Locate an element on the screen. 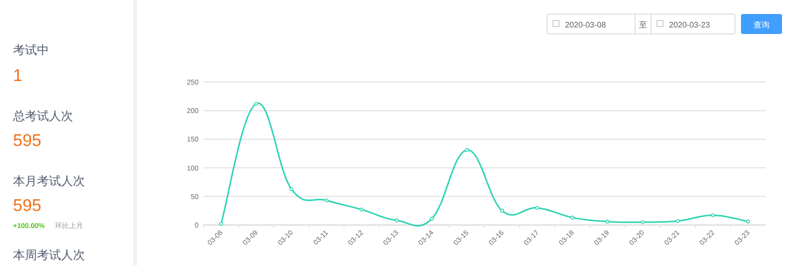  text: 至 is located at coordinates (643, 25).